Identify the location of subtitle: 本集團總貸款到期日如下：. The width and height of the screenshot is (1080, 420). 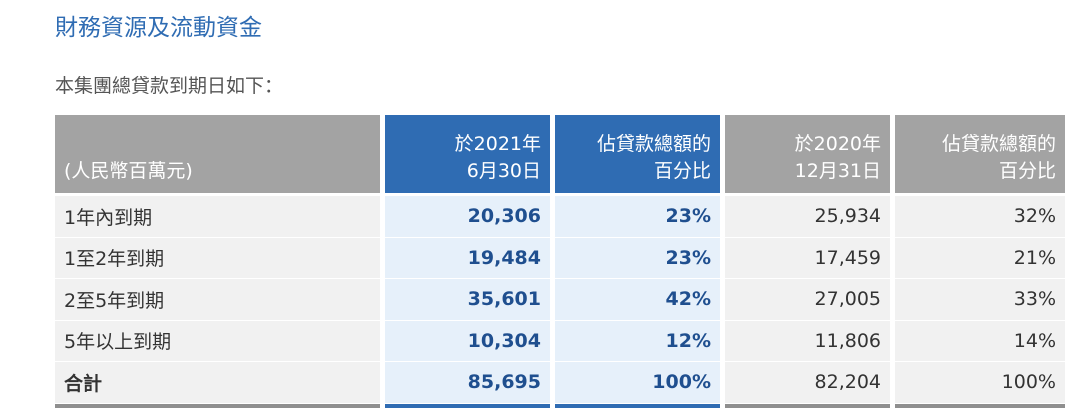
(169, 86).